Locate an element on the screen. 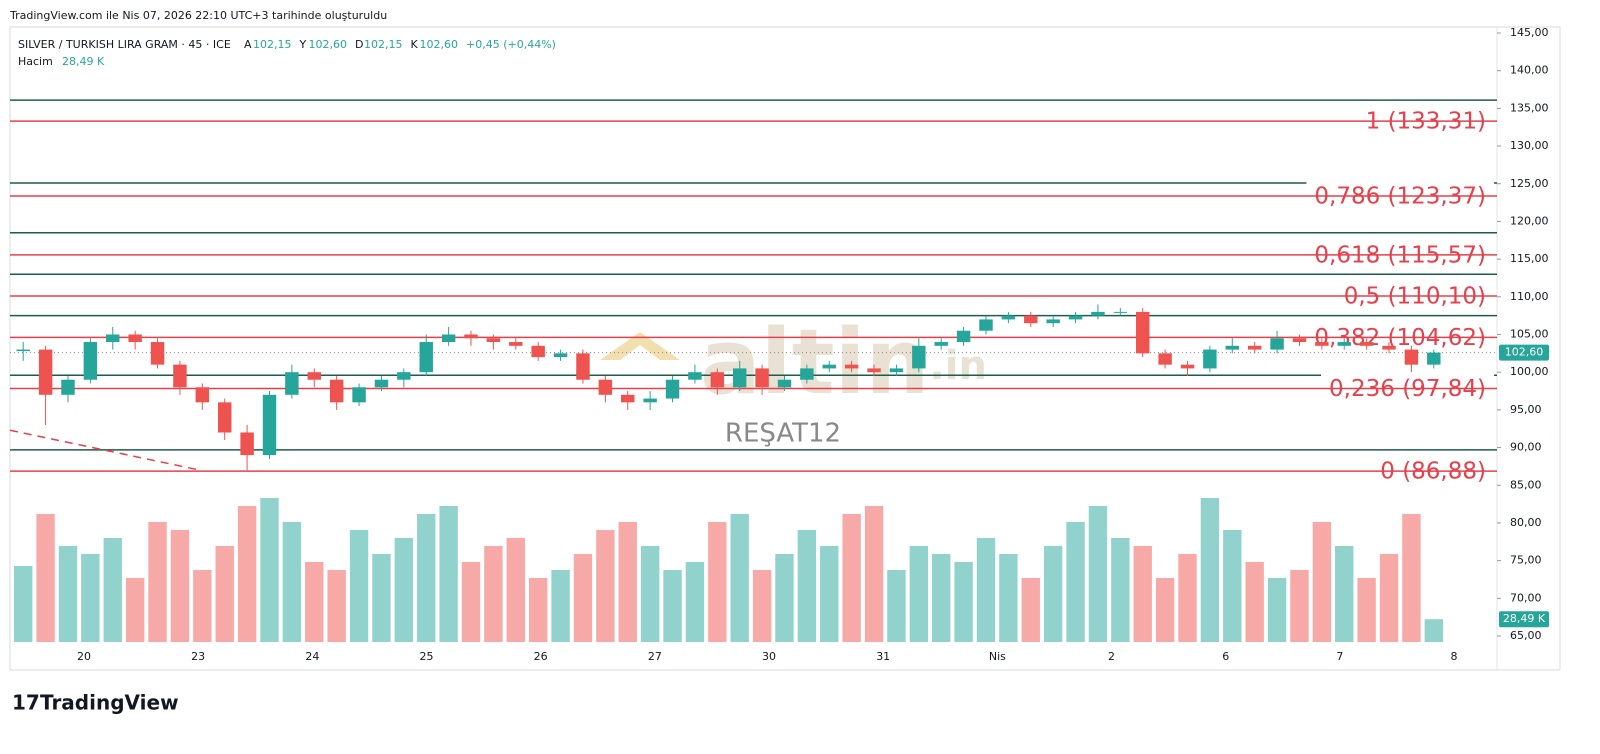 The height and width of the screenshot is (754, 1600). x-tick-label: 25 is located at coordinates (427, 656).